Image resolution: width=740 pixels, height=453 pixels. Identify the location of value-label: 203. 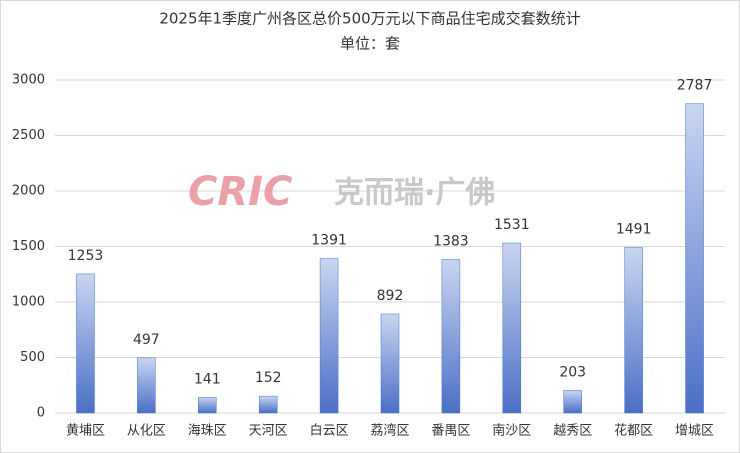
(572, 372).